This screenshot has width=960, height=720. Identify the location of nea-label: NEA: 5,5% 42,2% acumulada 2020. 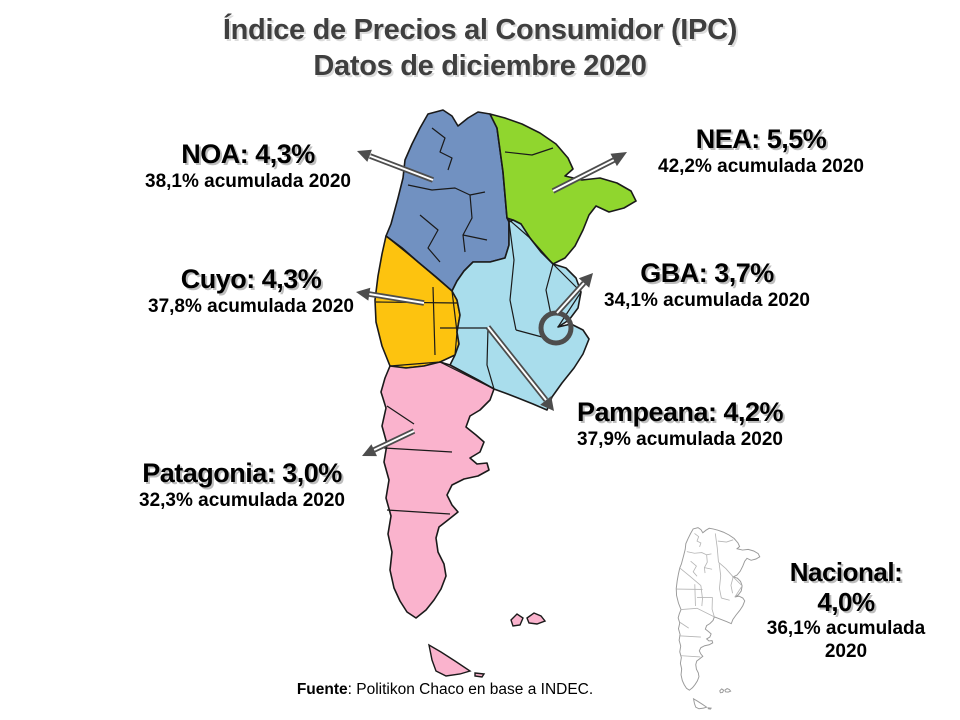
(761, 151).